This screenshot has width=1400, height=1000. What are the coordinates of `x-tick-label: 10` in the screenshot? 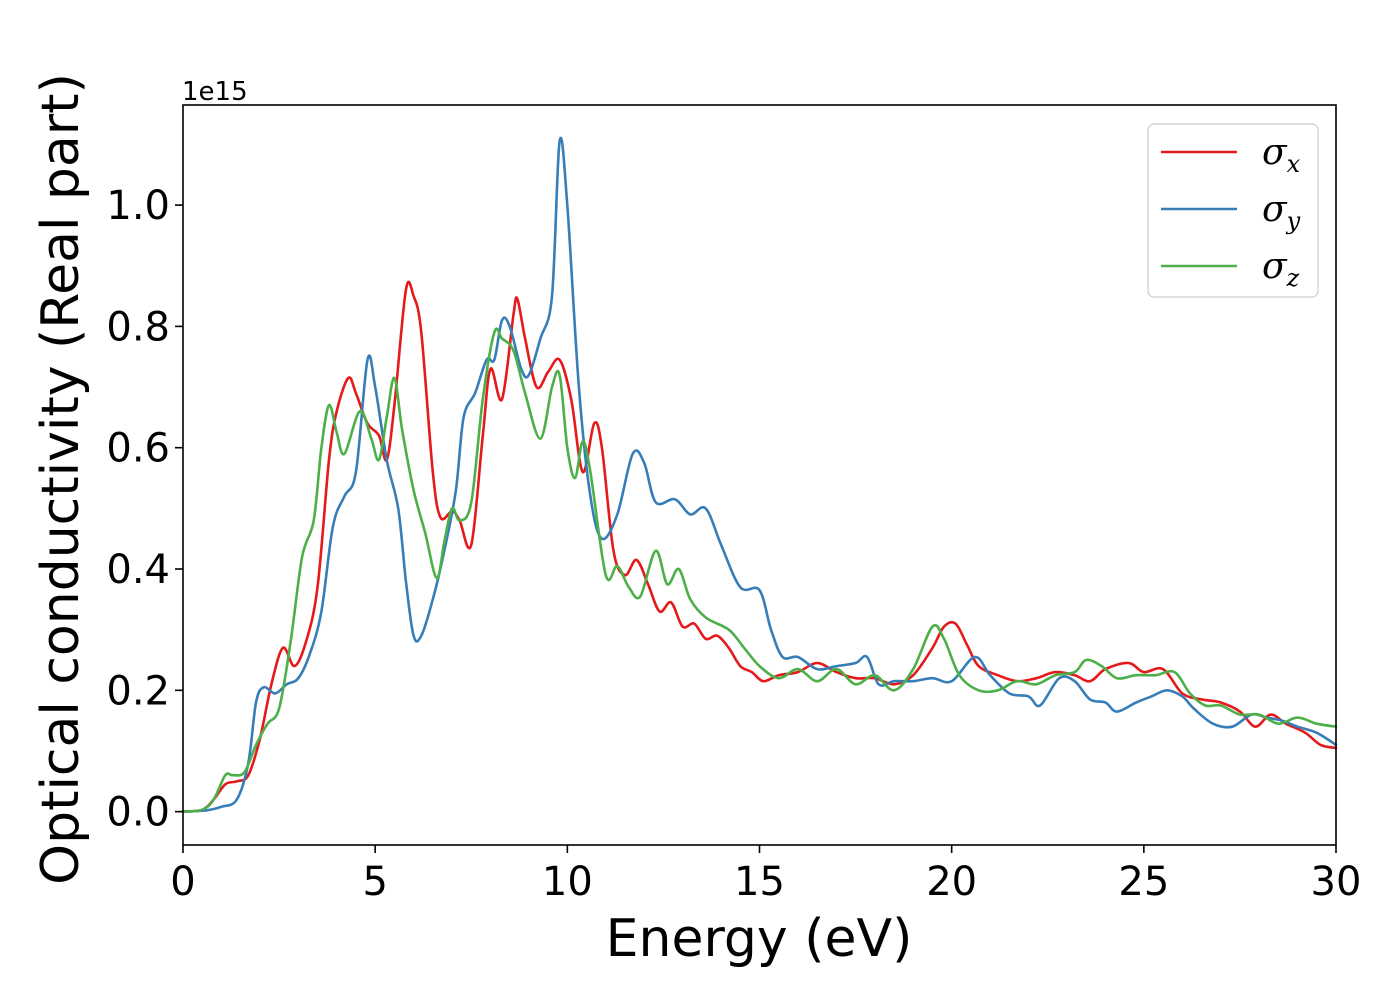 It's located at (567, 882).